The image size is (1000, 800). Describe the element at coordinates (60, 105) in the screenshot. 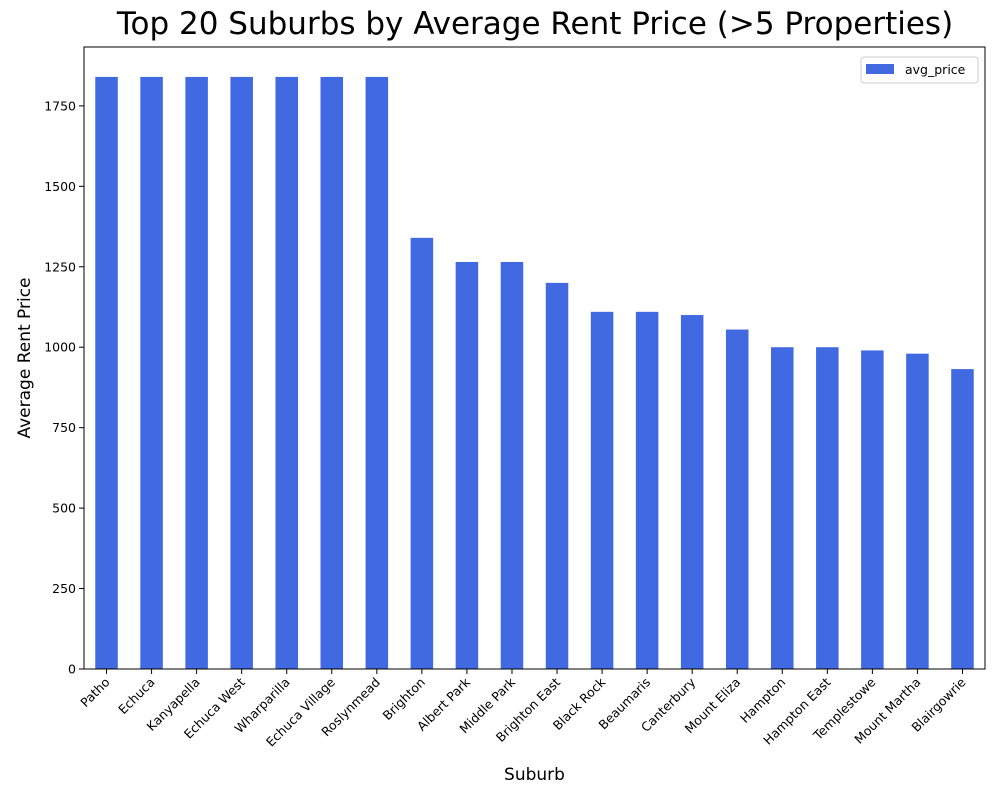

I see `y-tick-label: 1750` at that location.